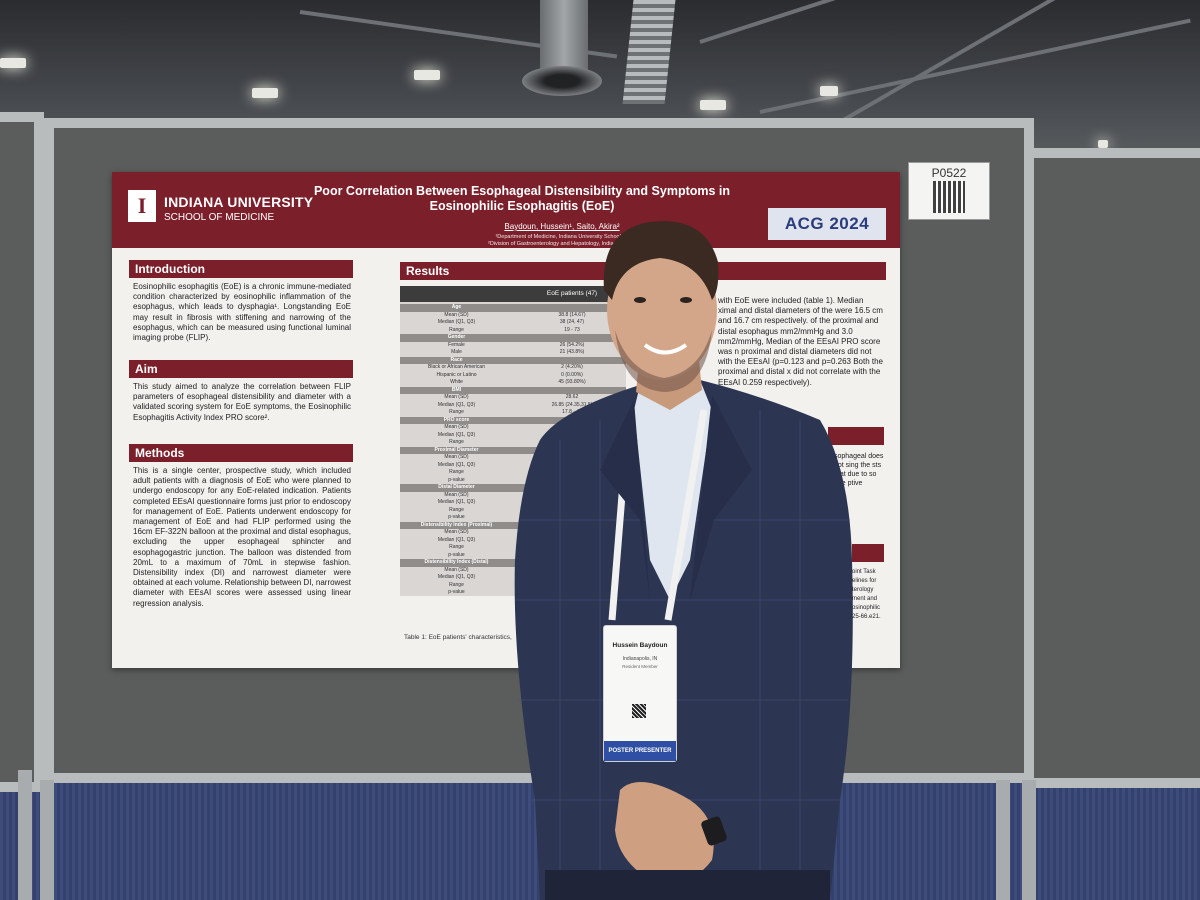  What do you see at coordinates (456, 419) in the screenshot?
I see `table-cell-label: PRO score` at bounding box center [456, 419].